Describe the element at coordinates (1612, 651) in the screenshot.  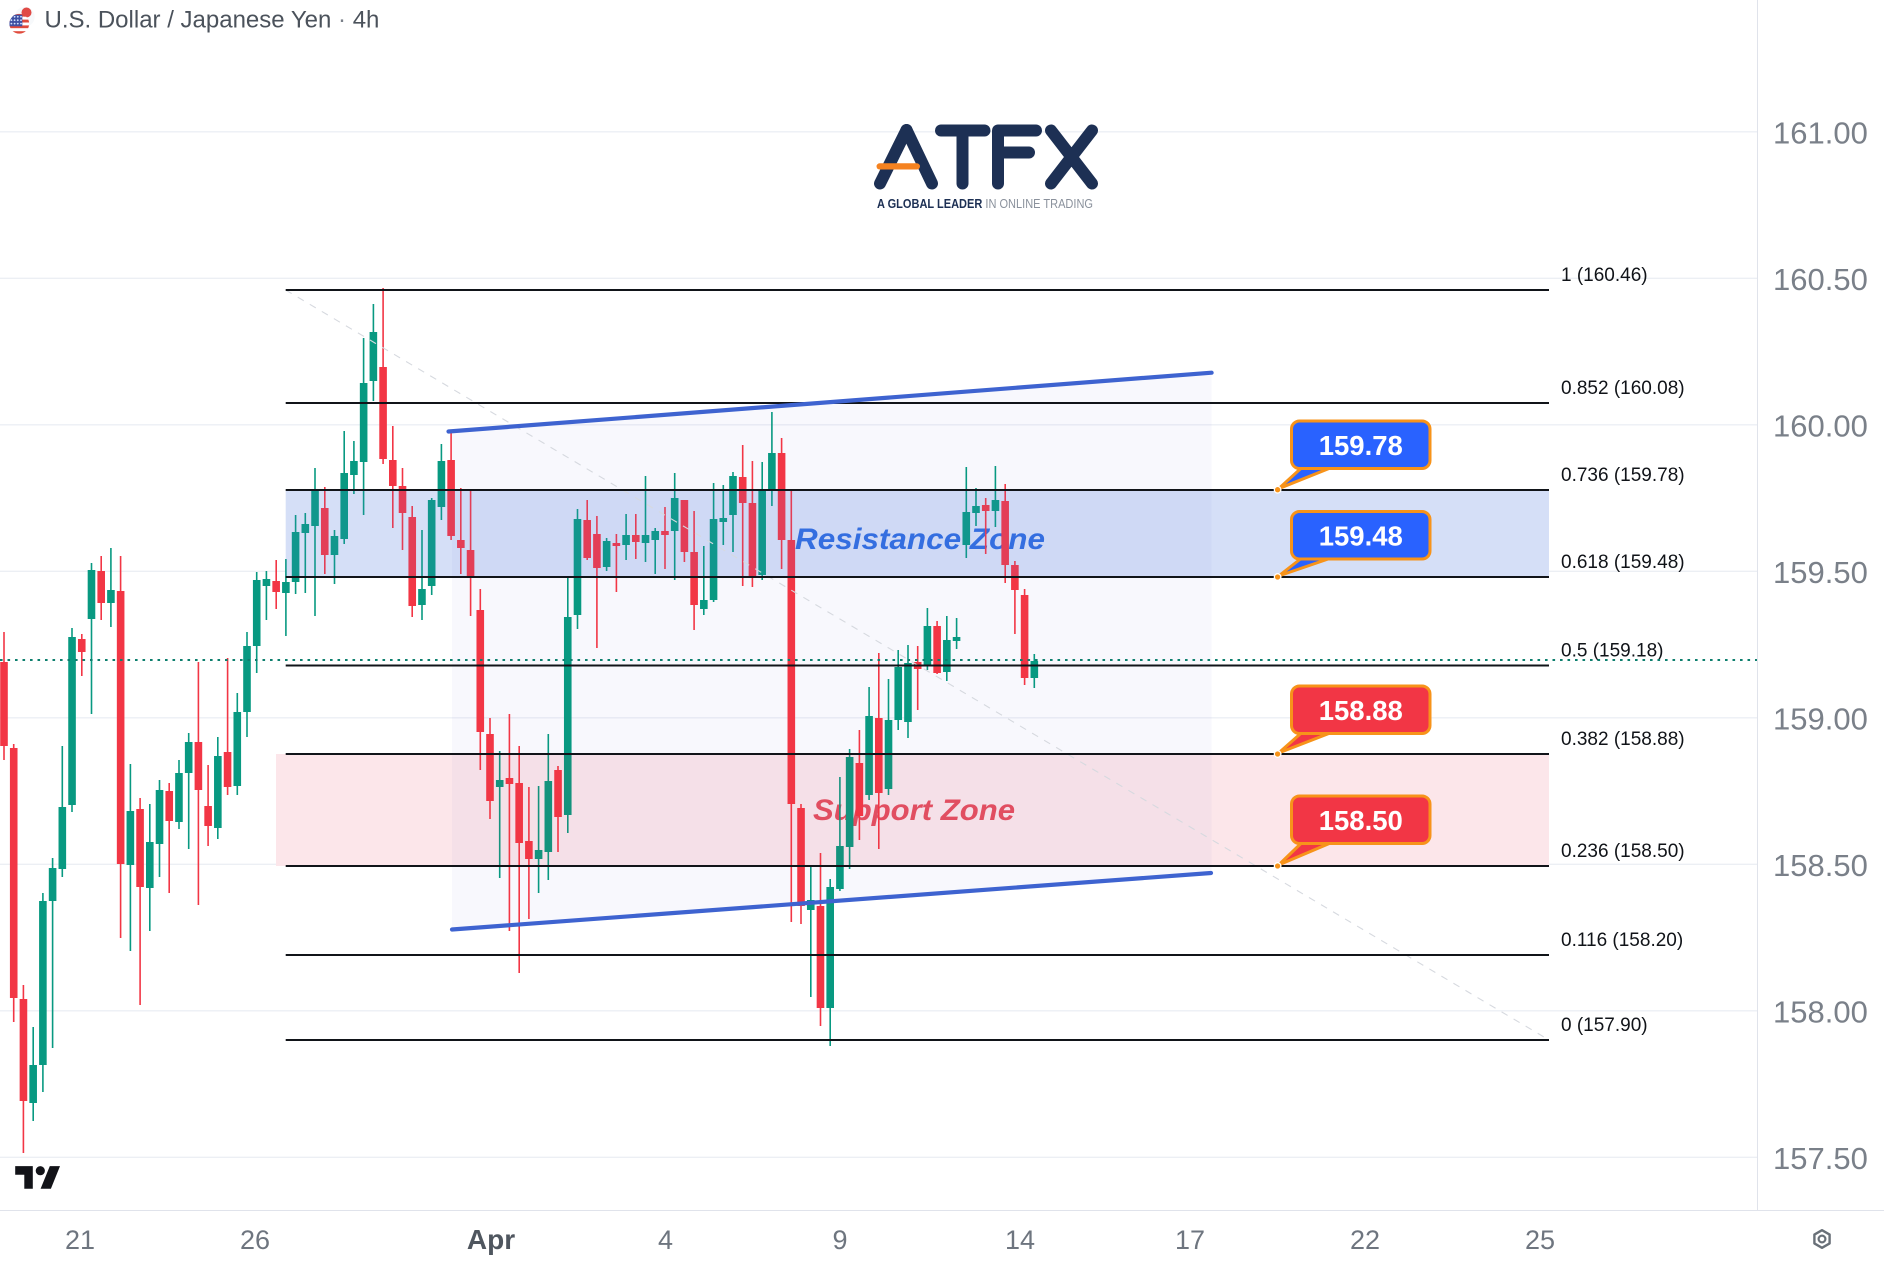
I see `svg-text: 0.5 (159.18)` at that location.